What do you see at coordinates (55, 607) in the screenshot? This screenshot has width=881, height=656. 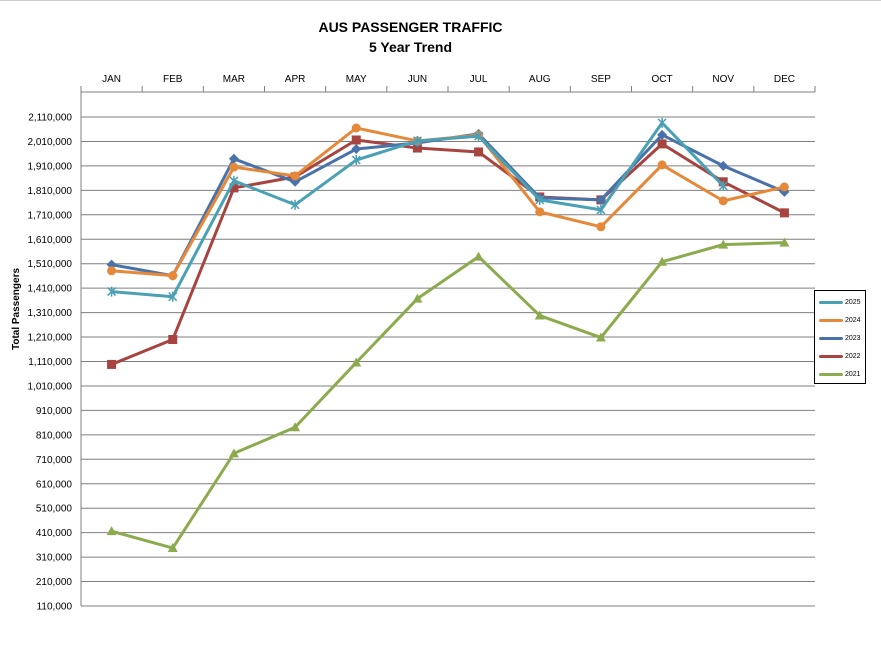 I see `y-tick-label: 110,000` at bounding box center [55, 607].